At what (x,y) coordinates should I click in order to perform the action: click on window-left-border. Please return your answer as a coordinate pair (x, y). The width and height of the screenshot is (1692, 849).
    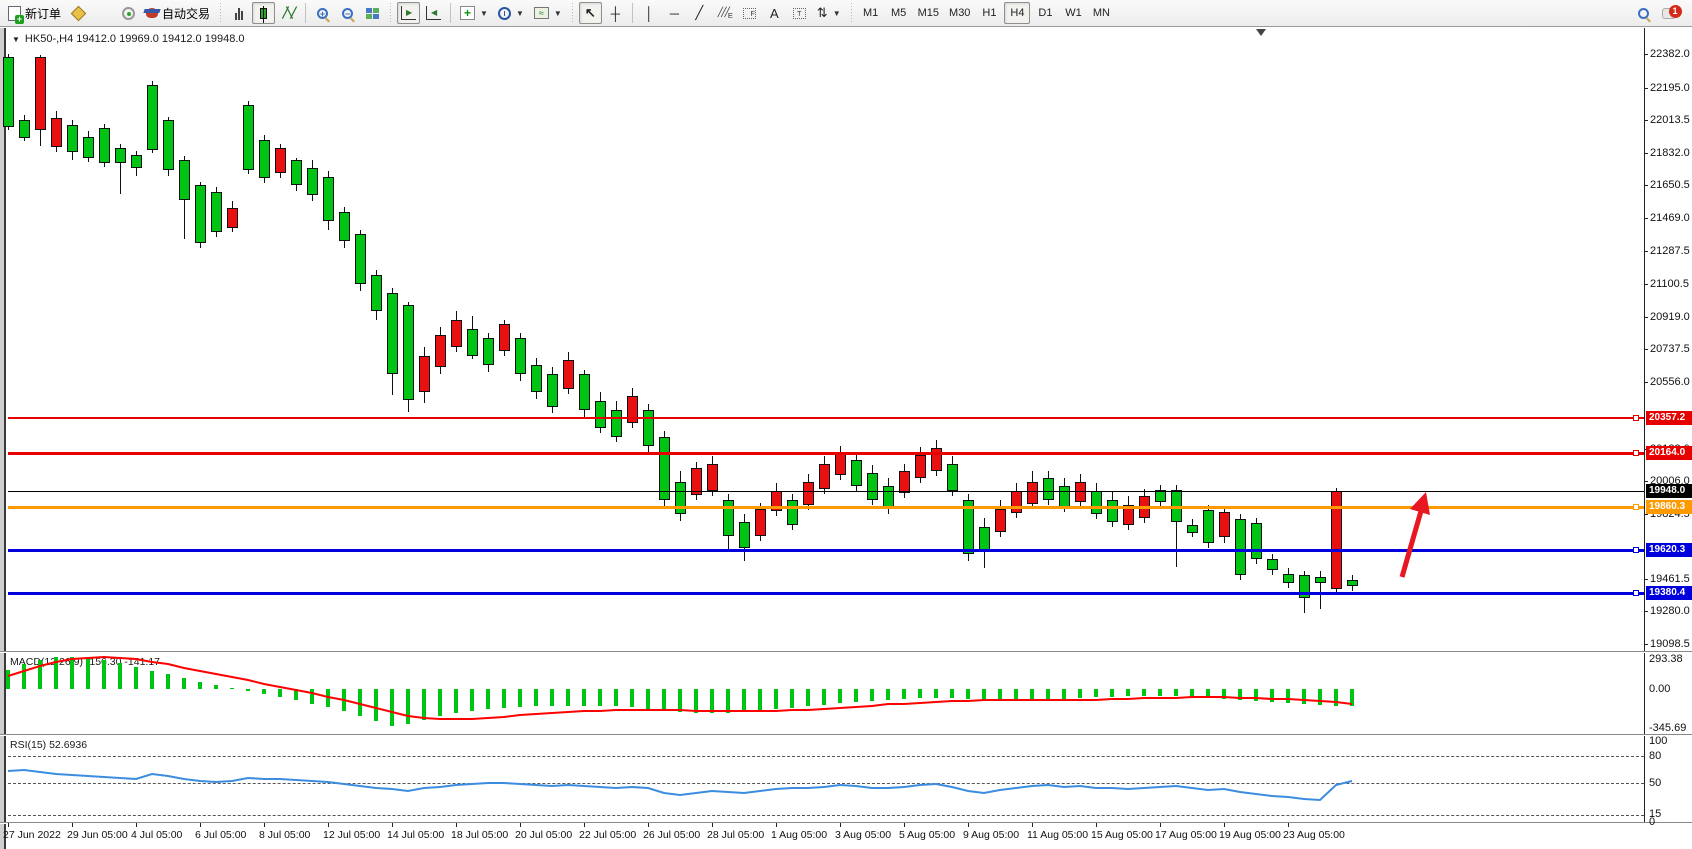
    Looking at the image, I should click on (3, 438).